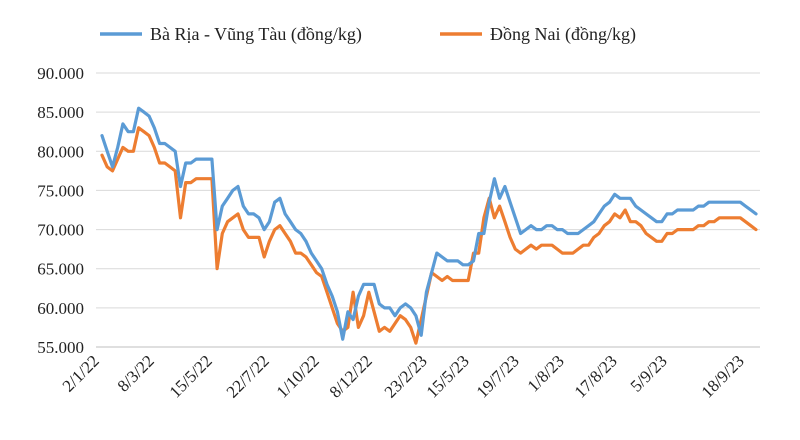 The height and width of the screenshot is (440, 800). What do you see at coordinates (563, 34) in the screenshot?
I see `legend-label-dongnai: Đồng Nai (đồng/kg)` at bounding box center [563, 34].